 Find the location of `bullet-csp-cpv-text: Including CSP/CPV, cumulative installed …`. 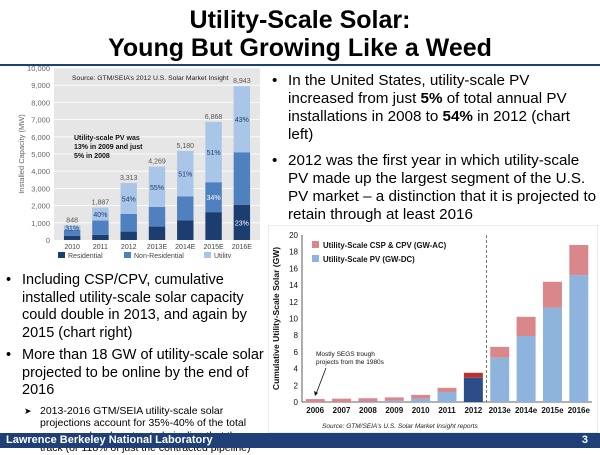

bullet-csp-cpv-text: Including CSP/CPV, cumulative installed … is located at coordinates (134, 306).